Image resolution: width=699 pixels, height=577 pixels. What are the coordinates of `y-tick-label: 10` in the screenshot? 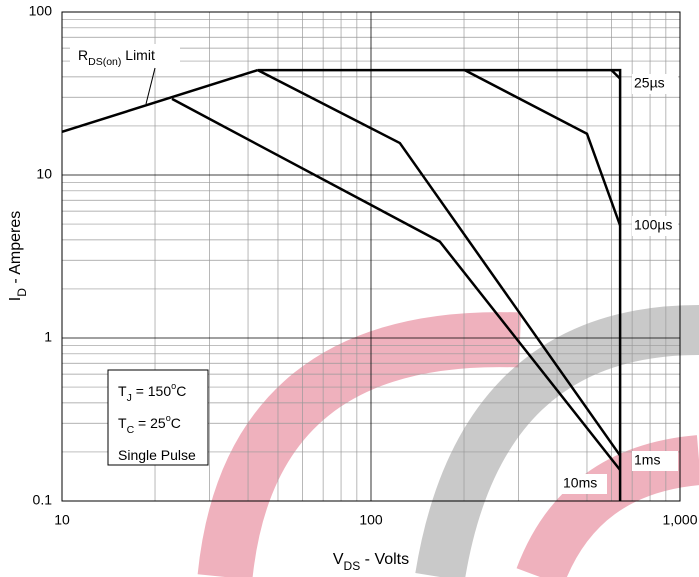 It's located at (44, 174).